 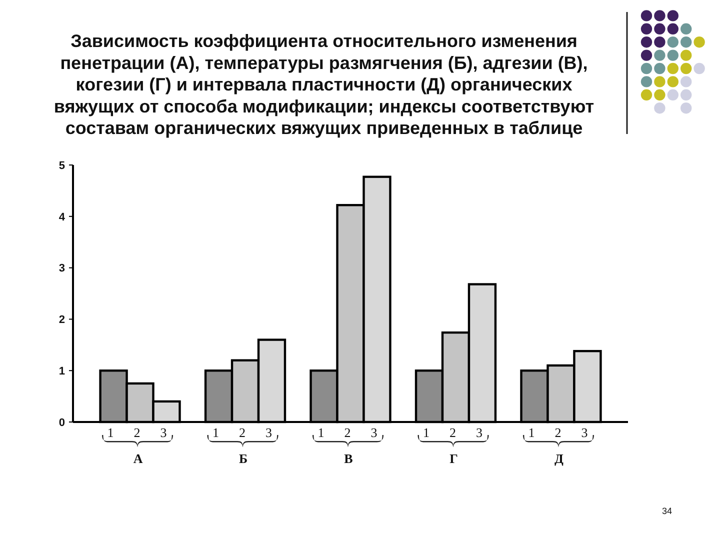 What do you see at coordinates (163, 432) in the screenshot?
I see `series-label: 3` at bounding box center [163, 432].